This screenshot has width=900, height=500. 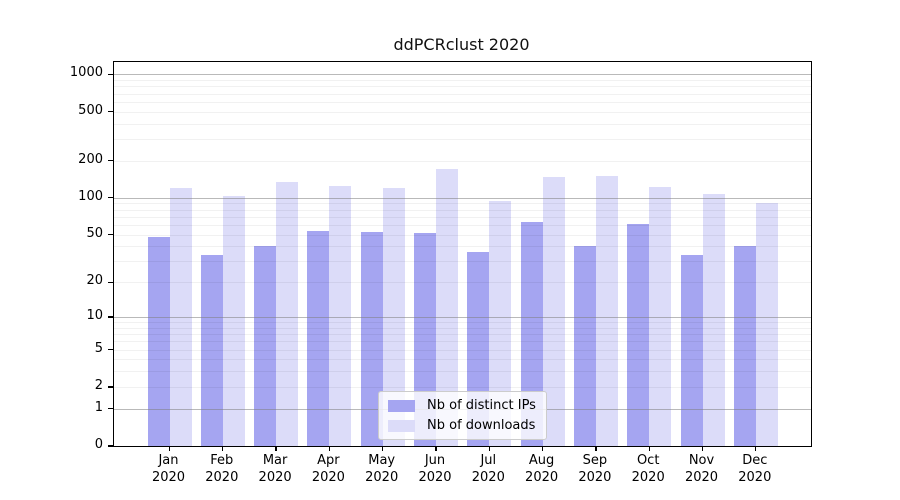 What do you see at coordinates (90, 196) in the screenshot?
I see `y-tick-label: 100` at bounding box center [90, 196].